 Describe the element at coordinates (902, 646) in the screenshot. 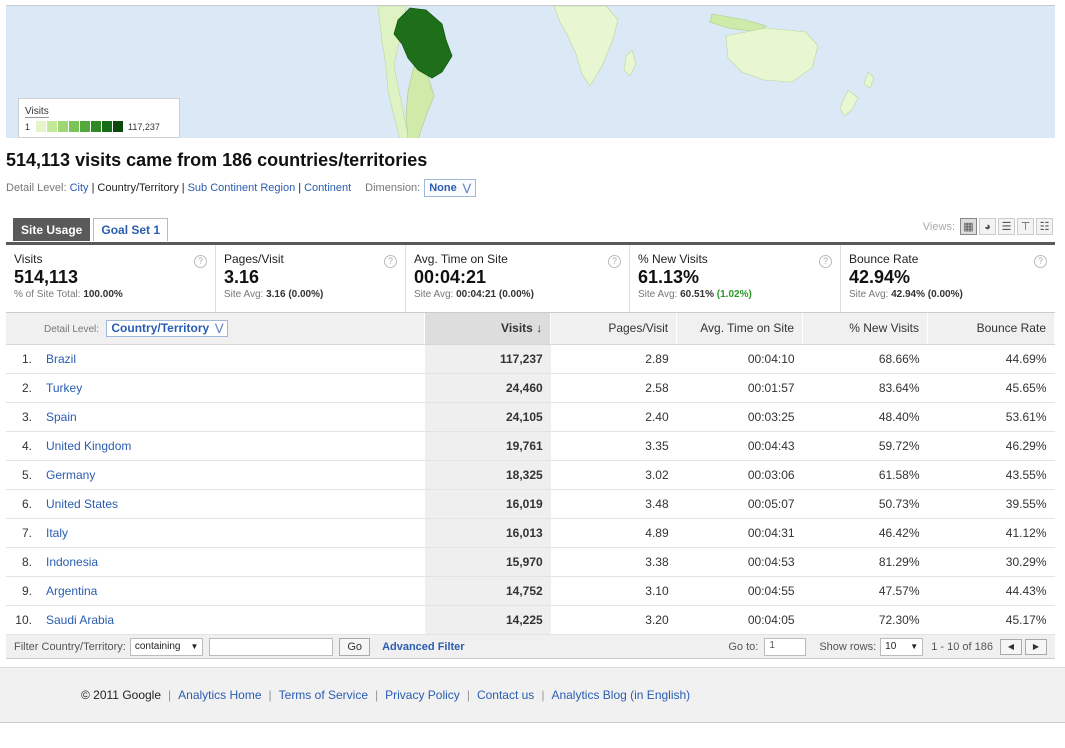

I see `showrows-select: 10 ▼` at that location.